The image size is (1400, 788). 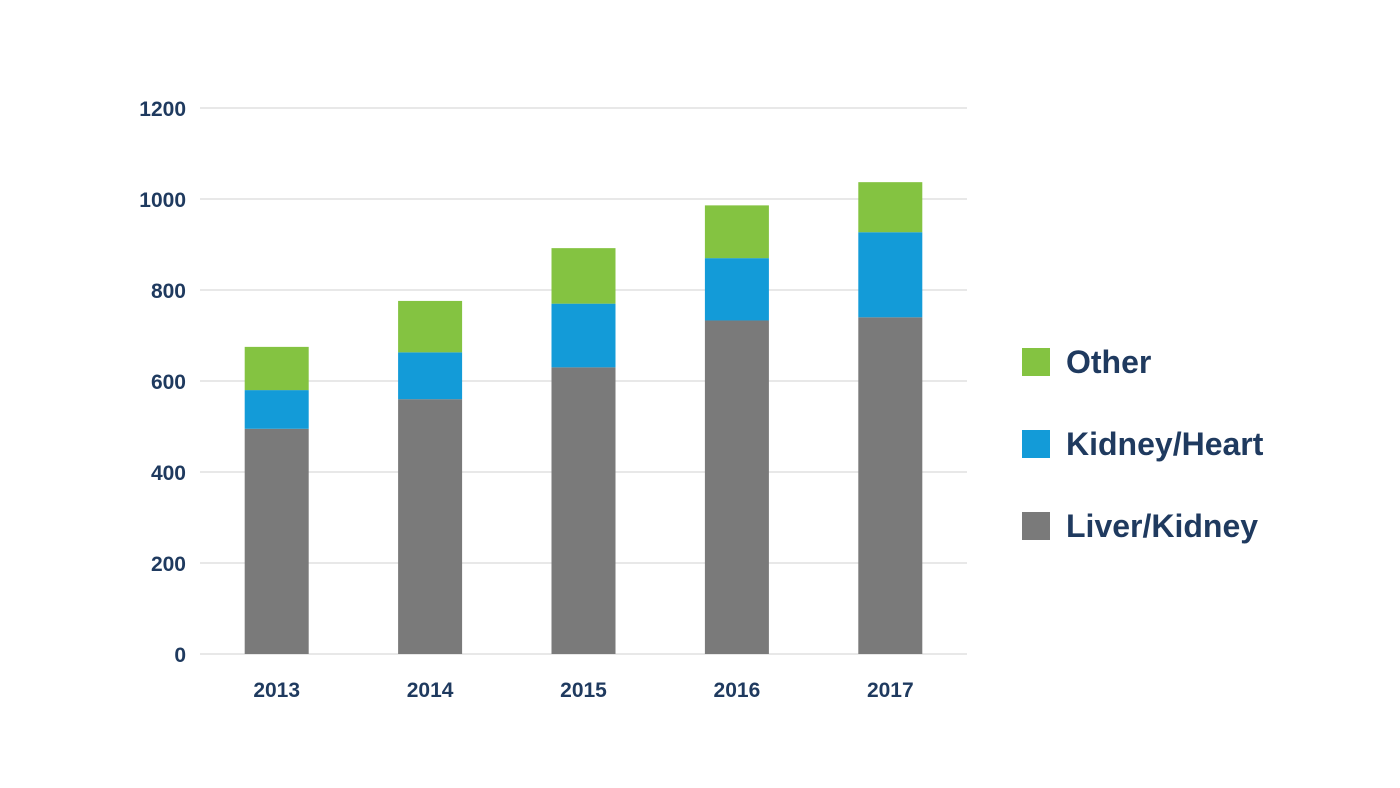 What do you see at coordinates (276, 690) in the screenshot?
I see `x-tick-label: 2013` at bounding box center [276, 690].